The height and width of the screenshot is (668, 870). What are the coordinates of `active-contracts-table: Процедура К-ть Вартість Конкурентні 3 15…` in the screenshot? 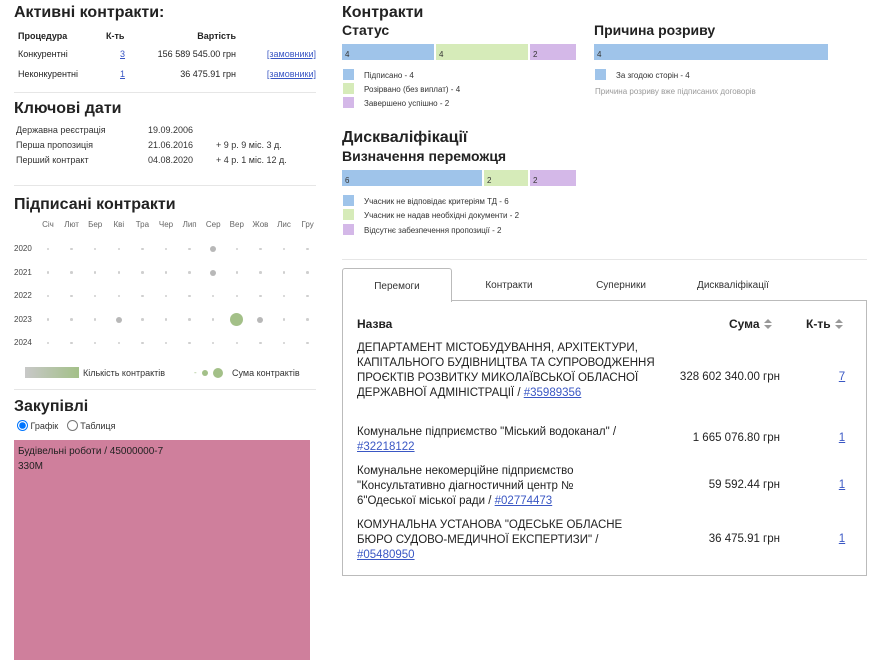 It's located at (165, 56).